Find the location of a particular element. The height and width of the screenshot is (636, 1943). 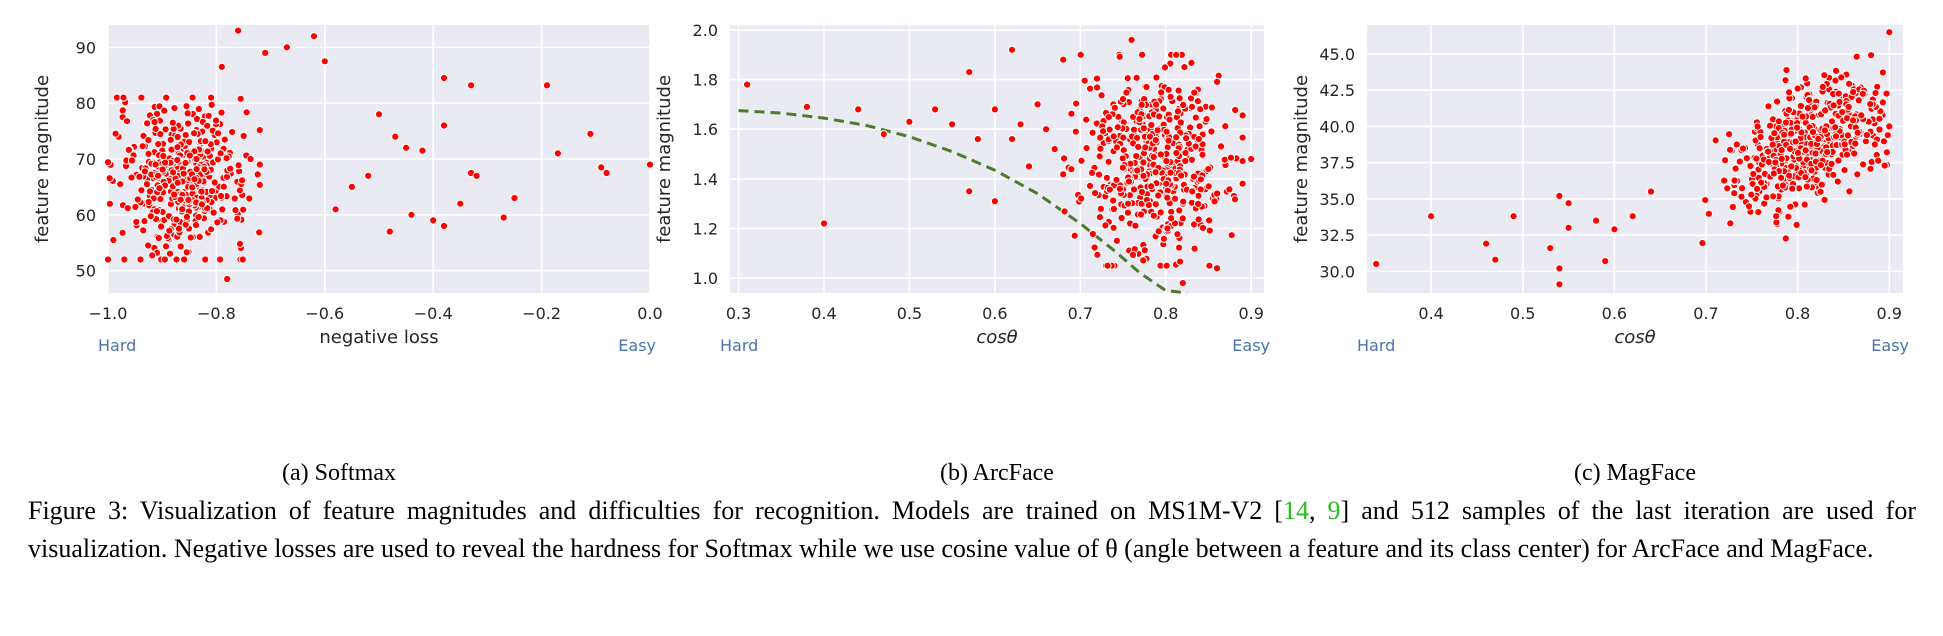

data-points is located at coordinates (1633, 158).